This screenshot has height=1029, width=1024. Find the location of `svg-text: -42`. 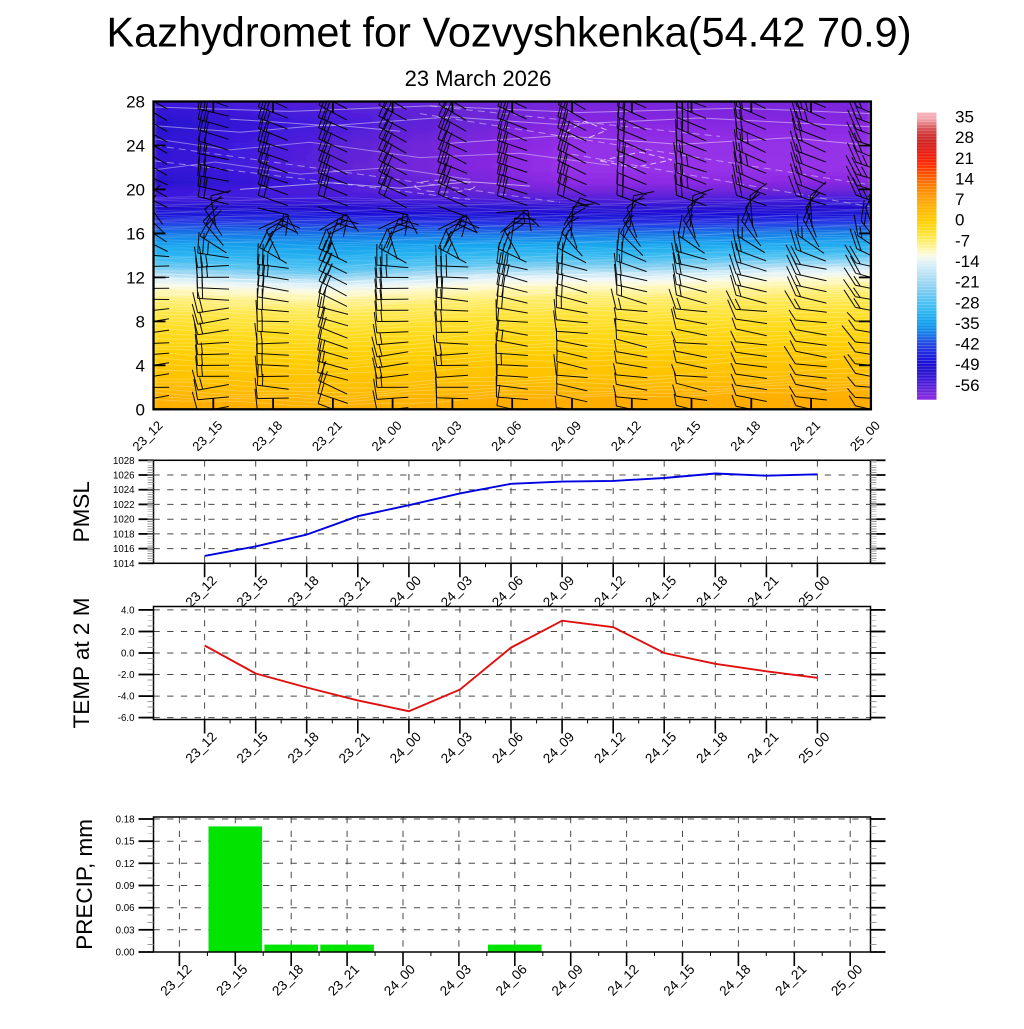

svg-text: -42 is located at coordinates (967, 344).